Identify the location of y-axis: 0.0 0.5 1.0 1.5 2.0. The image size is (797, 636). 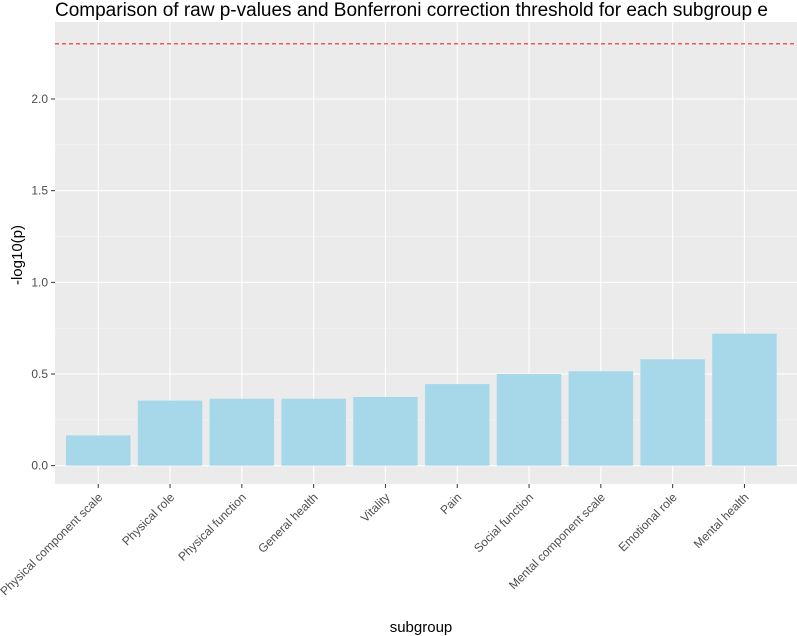
(43, 282).